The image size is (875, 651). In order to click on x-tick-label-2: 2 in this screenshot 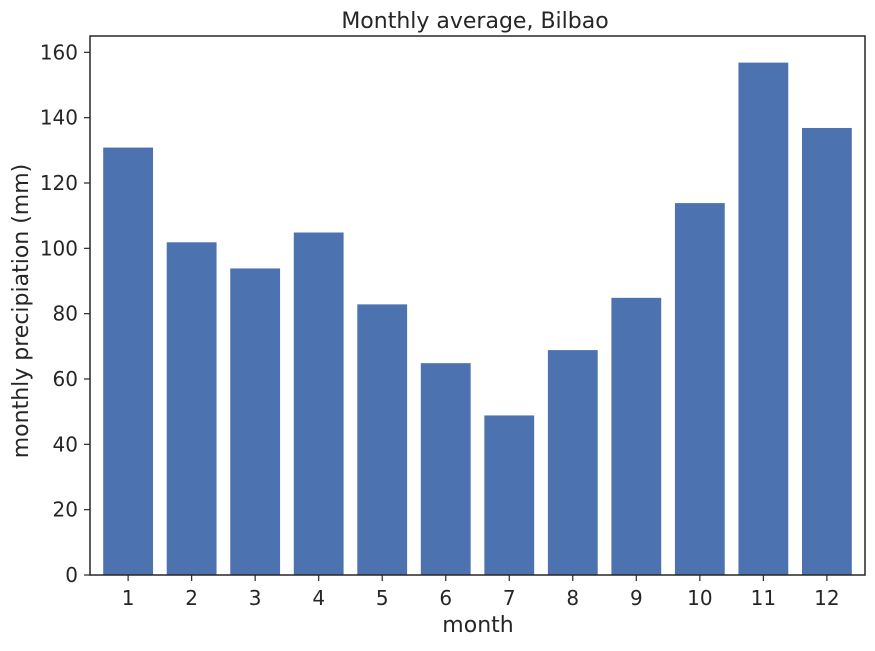, I will do `click(191, 598)`.